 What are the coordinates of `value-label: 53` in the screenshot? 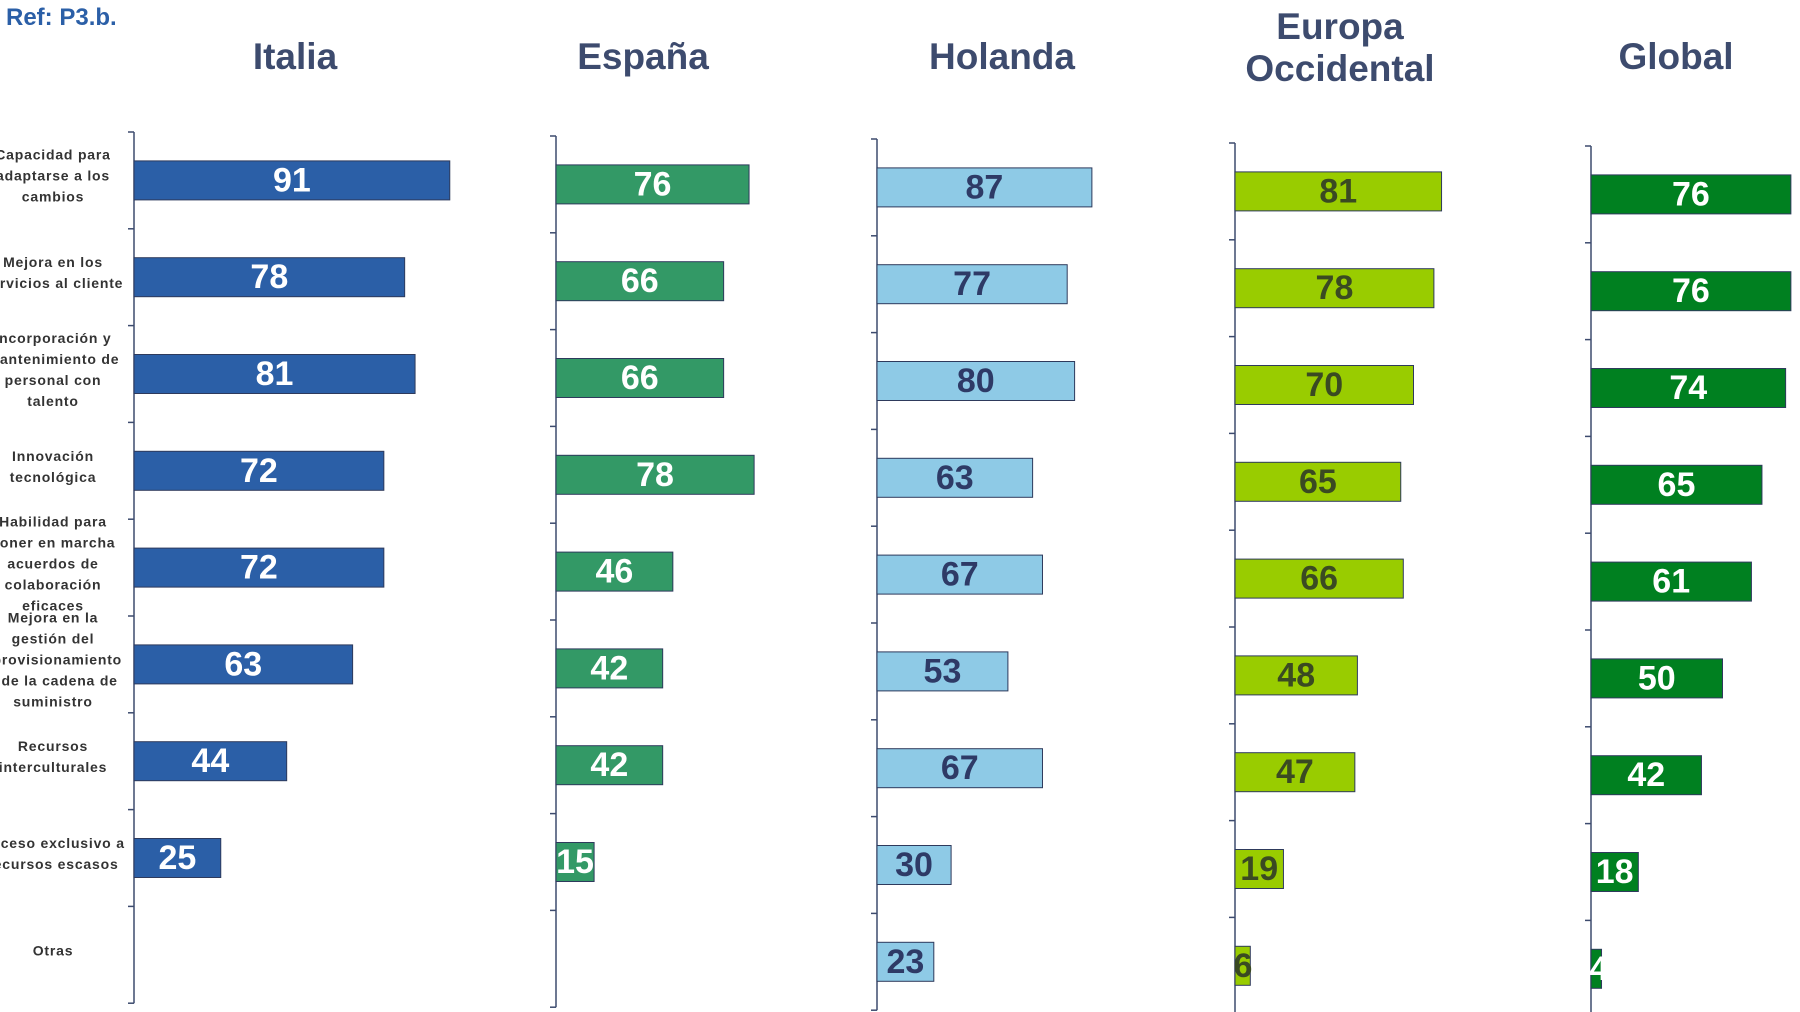 It's located at (943, 671).